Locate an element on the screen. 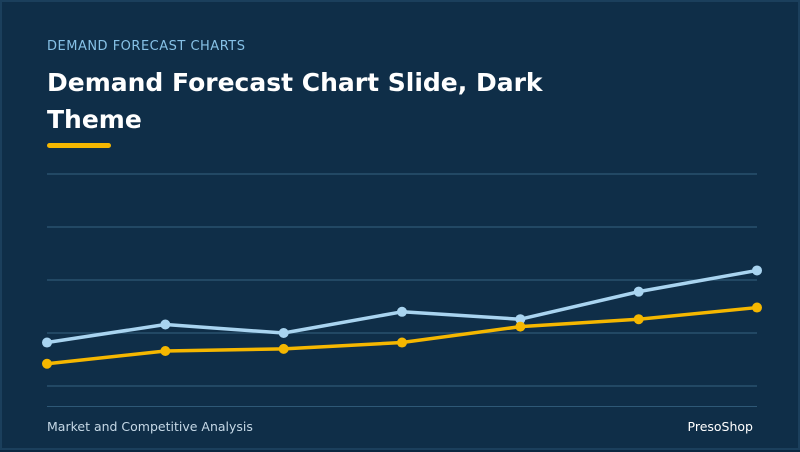 The height and width of the screenshot is (452, 800). footer-divider is located at coordinates (402, 406).